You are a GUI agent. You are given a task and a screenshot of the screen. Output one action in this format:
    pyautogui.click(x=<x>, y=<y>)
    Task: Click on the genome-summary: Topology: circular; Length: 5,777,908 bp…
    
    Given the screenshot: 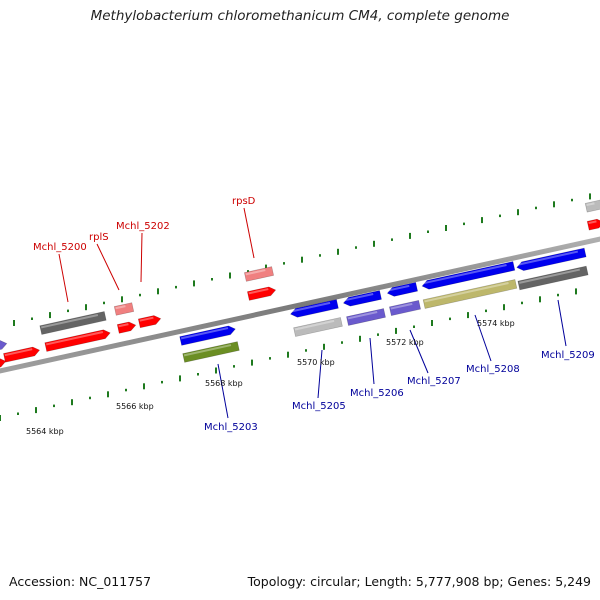 What is the action you would take?
    pyautogui.click(x=419, y=581)
    